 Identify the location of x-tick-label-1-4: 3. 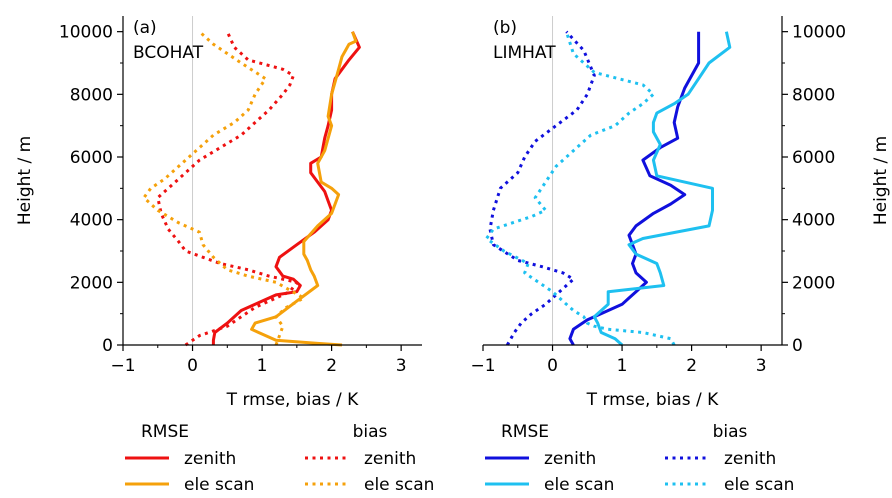
(761, 366).